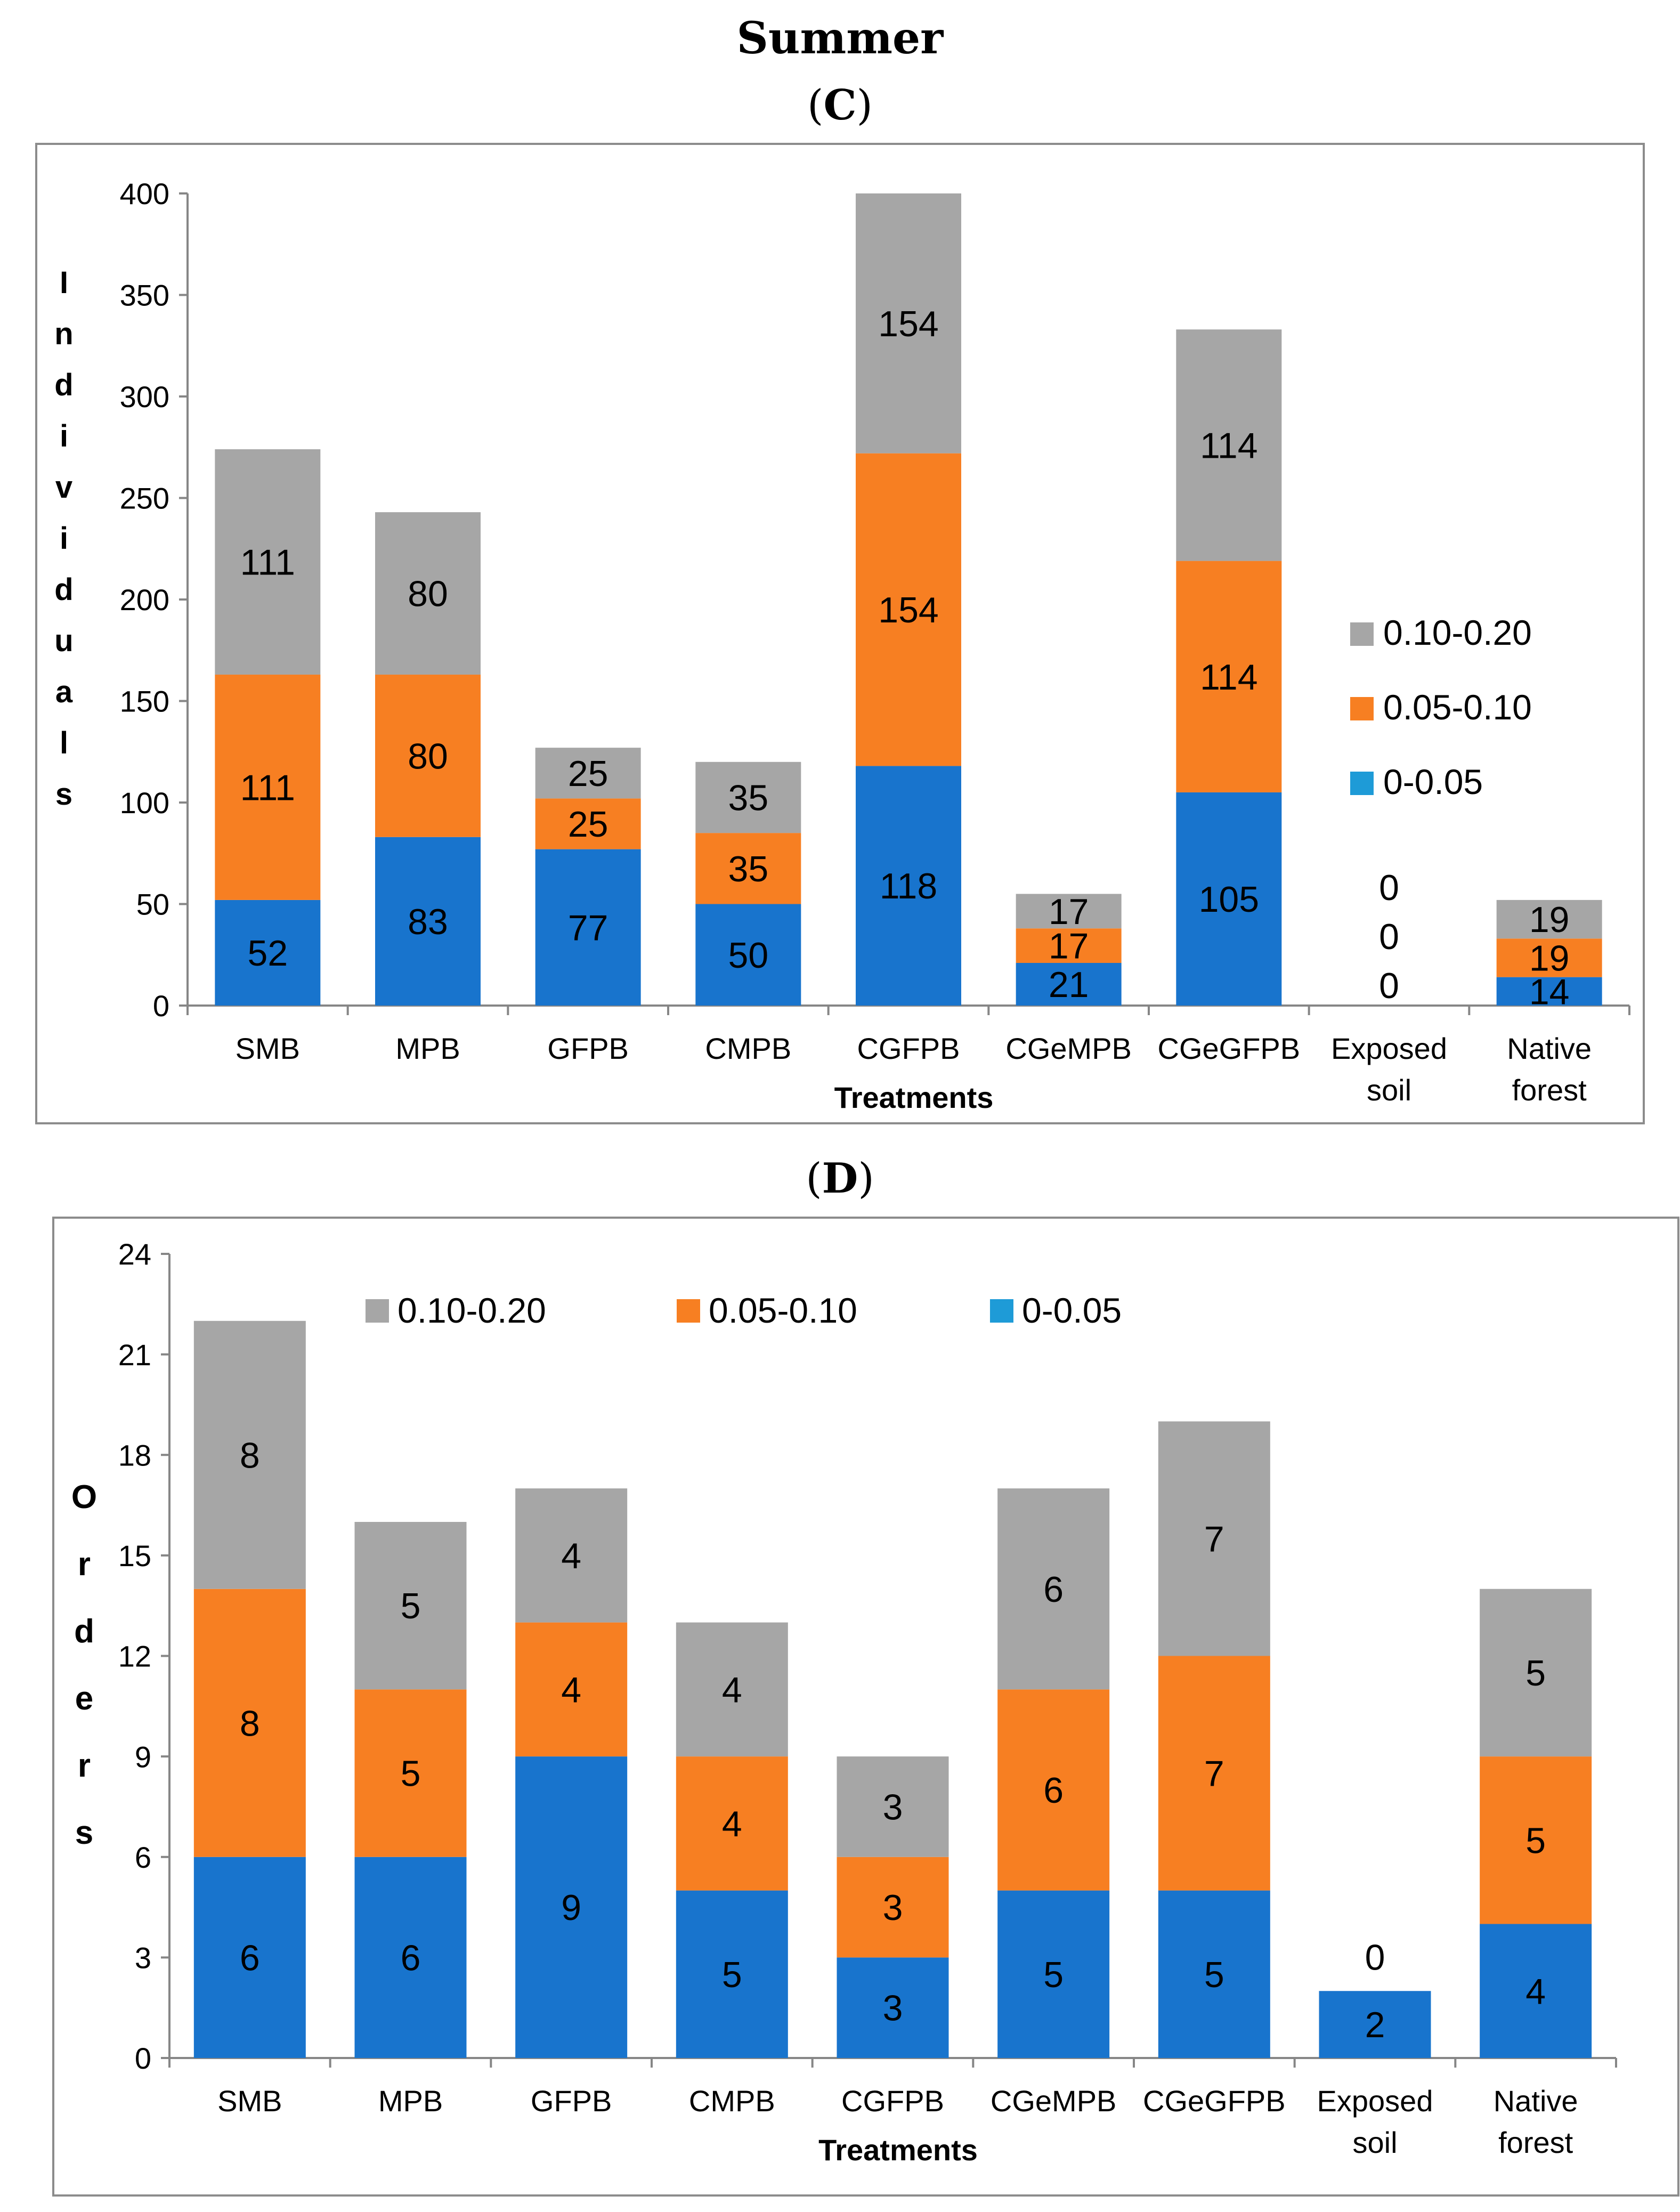 The height and width of the screenshot is (2212, 1680). Describe the element at coordinates (840, 1178) in the screenshot. I see `panel-letter-d: D` at that location.